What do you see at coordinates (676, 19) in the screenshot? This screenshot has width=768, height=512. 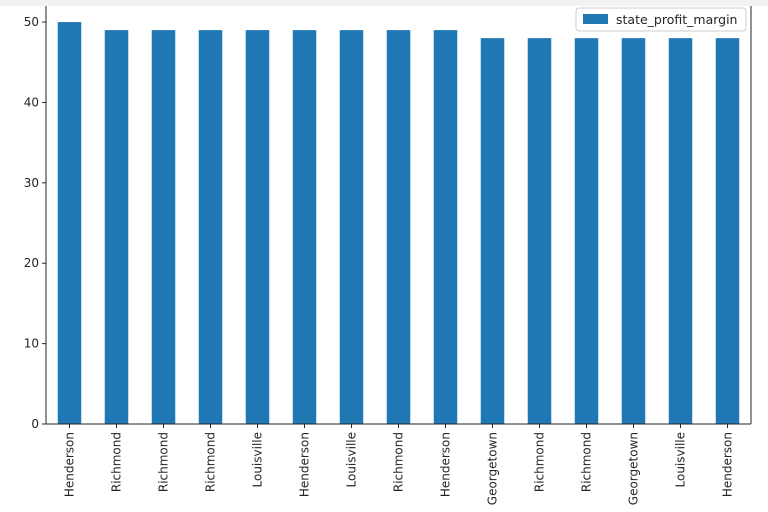 I see `legend-label: state_profit_margin` at bounding box center [676, 19].